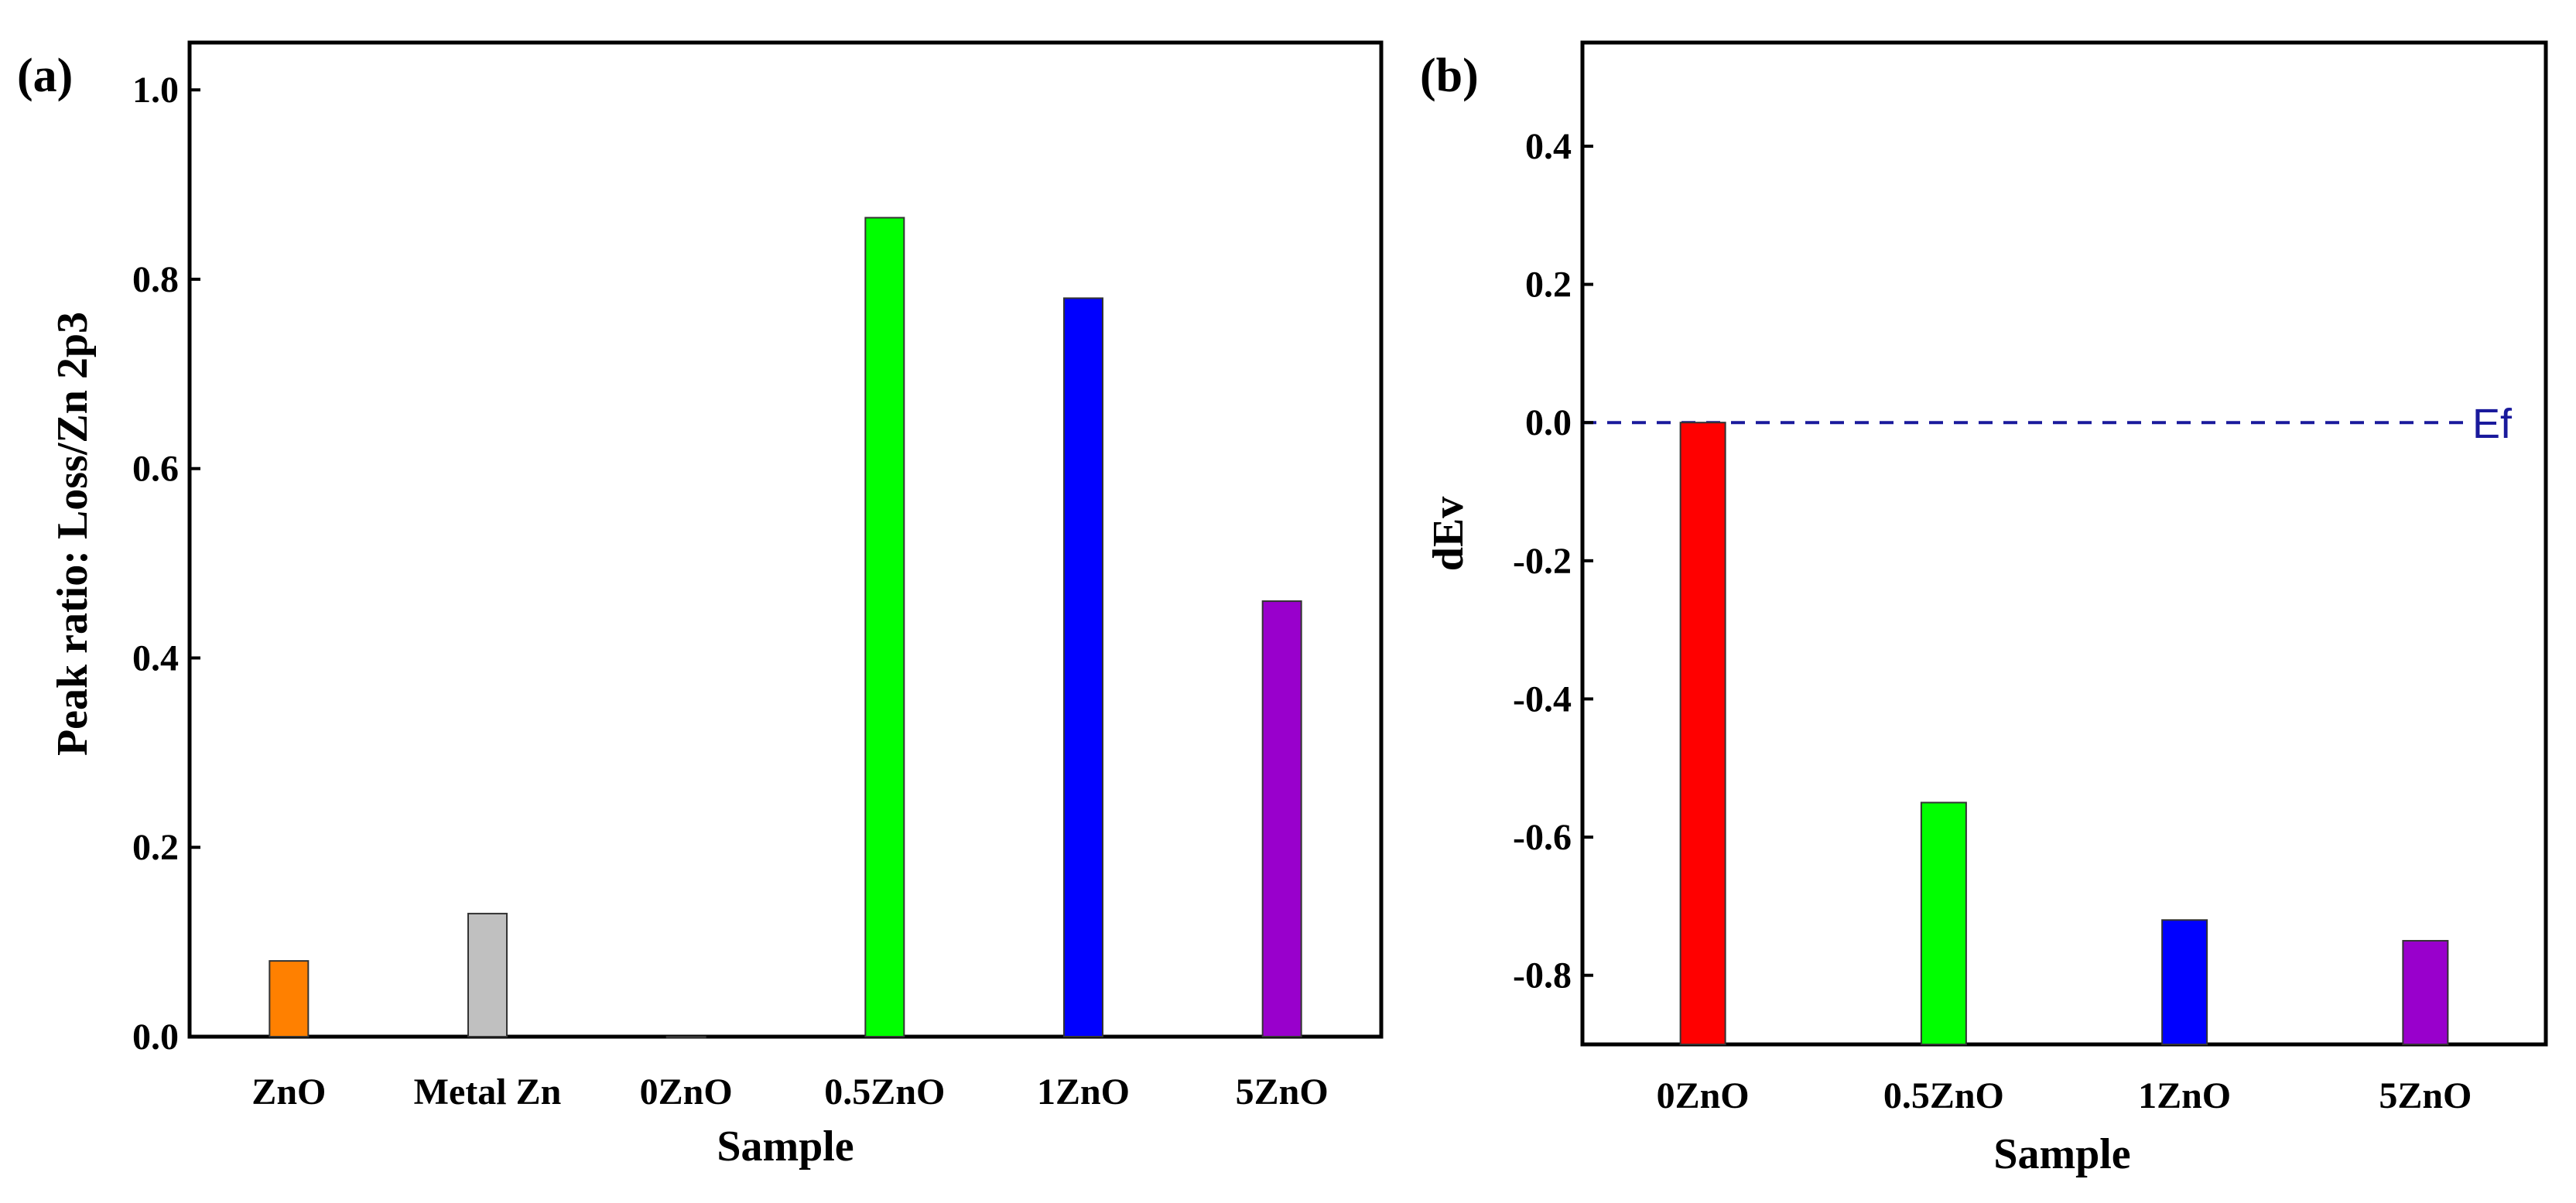  What do you see at coordinates (786, 1147) in the screenshot?
I see `panel-a-x-axis-title: Sample` at bounding box center [786, 1147].